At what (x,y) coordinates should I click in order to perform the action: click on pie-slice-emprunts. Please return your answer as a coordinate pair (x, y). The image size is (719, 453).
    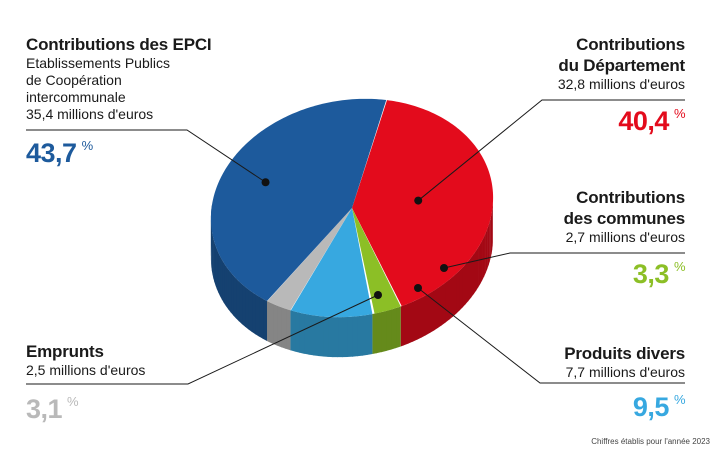
    Looking at the image, I should click on (309, 259).